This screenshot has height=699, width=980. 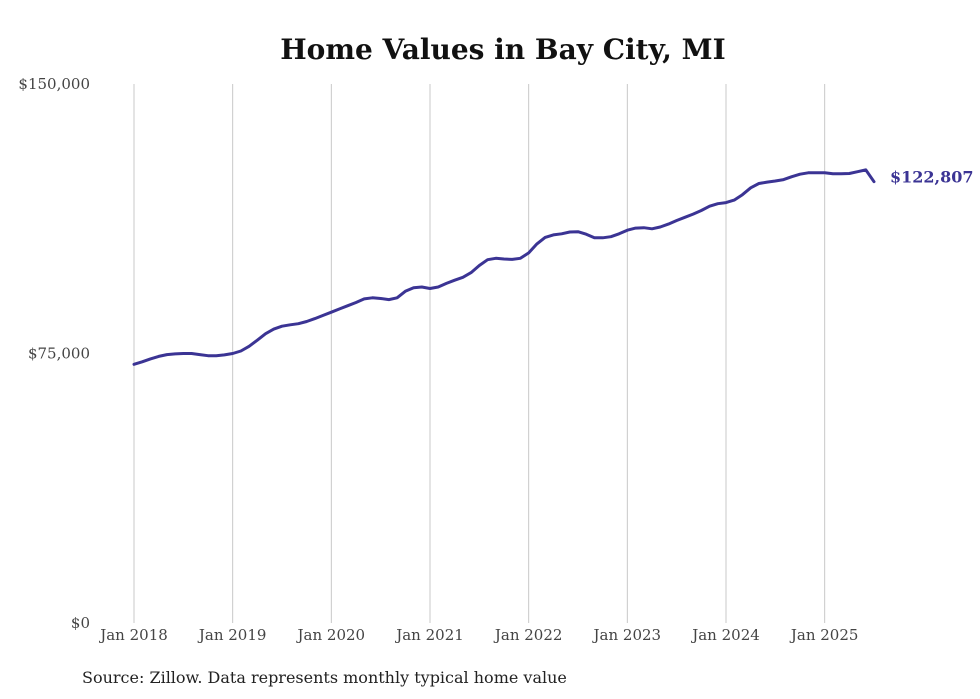 I want to click on x-tick-label-2022: Jan 2022, so click(x=528, y=635).